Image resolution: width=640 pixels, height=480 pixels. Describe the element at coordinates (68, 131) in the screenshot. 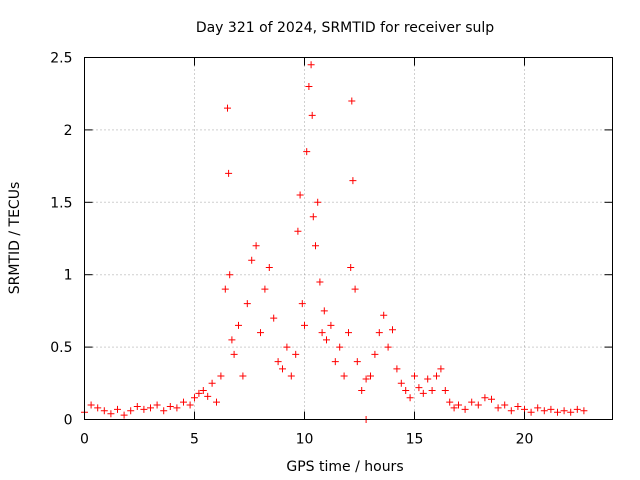

I see `y-tick-label: 2` at that location.